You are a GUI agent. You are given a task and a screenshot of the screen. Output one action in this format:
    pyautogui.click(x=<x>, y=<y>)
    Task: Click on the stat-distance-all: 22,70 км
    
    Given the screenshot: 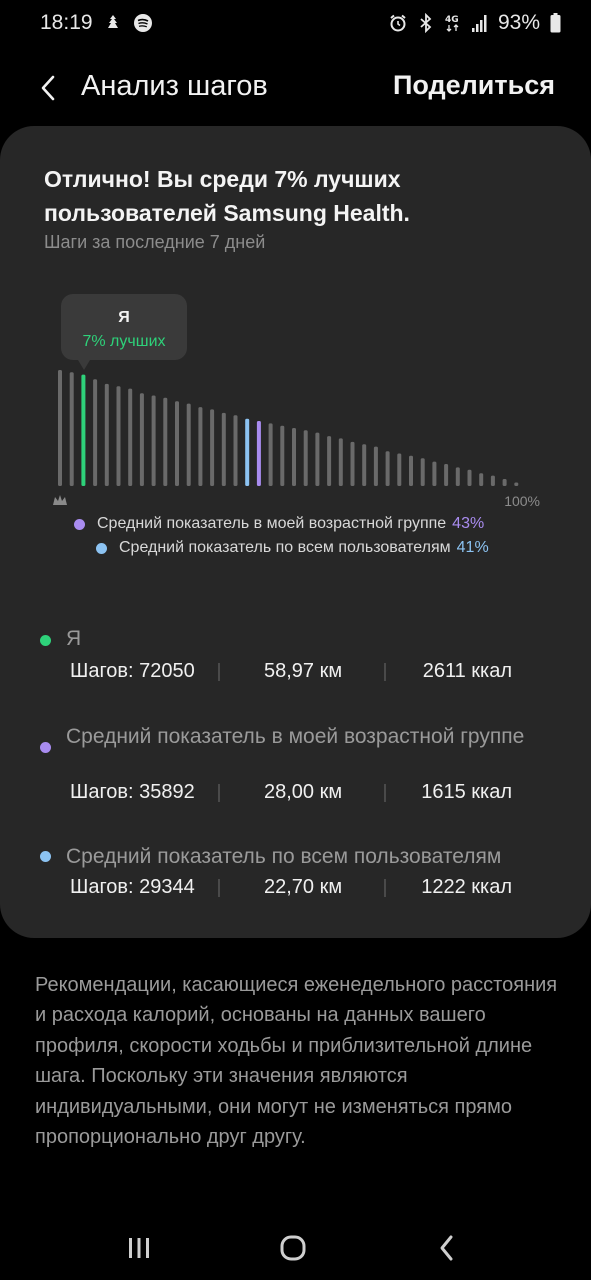 What is the action you would take?
    pyautogui.click(x=303, y=887)
    